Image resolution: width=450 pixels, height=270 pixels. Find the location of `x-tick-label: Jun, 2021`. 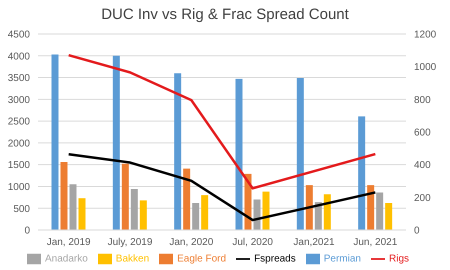

x-tick-label: Jun, 2021 is located at coordinates (375, 242).